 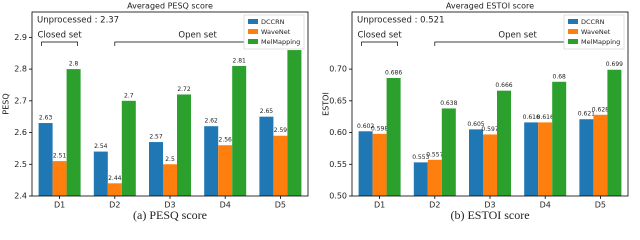 What do you see at coordinates (170, 159) in the screenshot?
I see `value-label: 2.5` at bounding box center [170, 159].